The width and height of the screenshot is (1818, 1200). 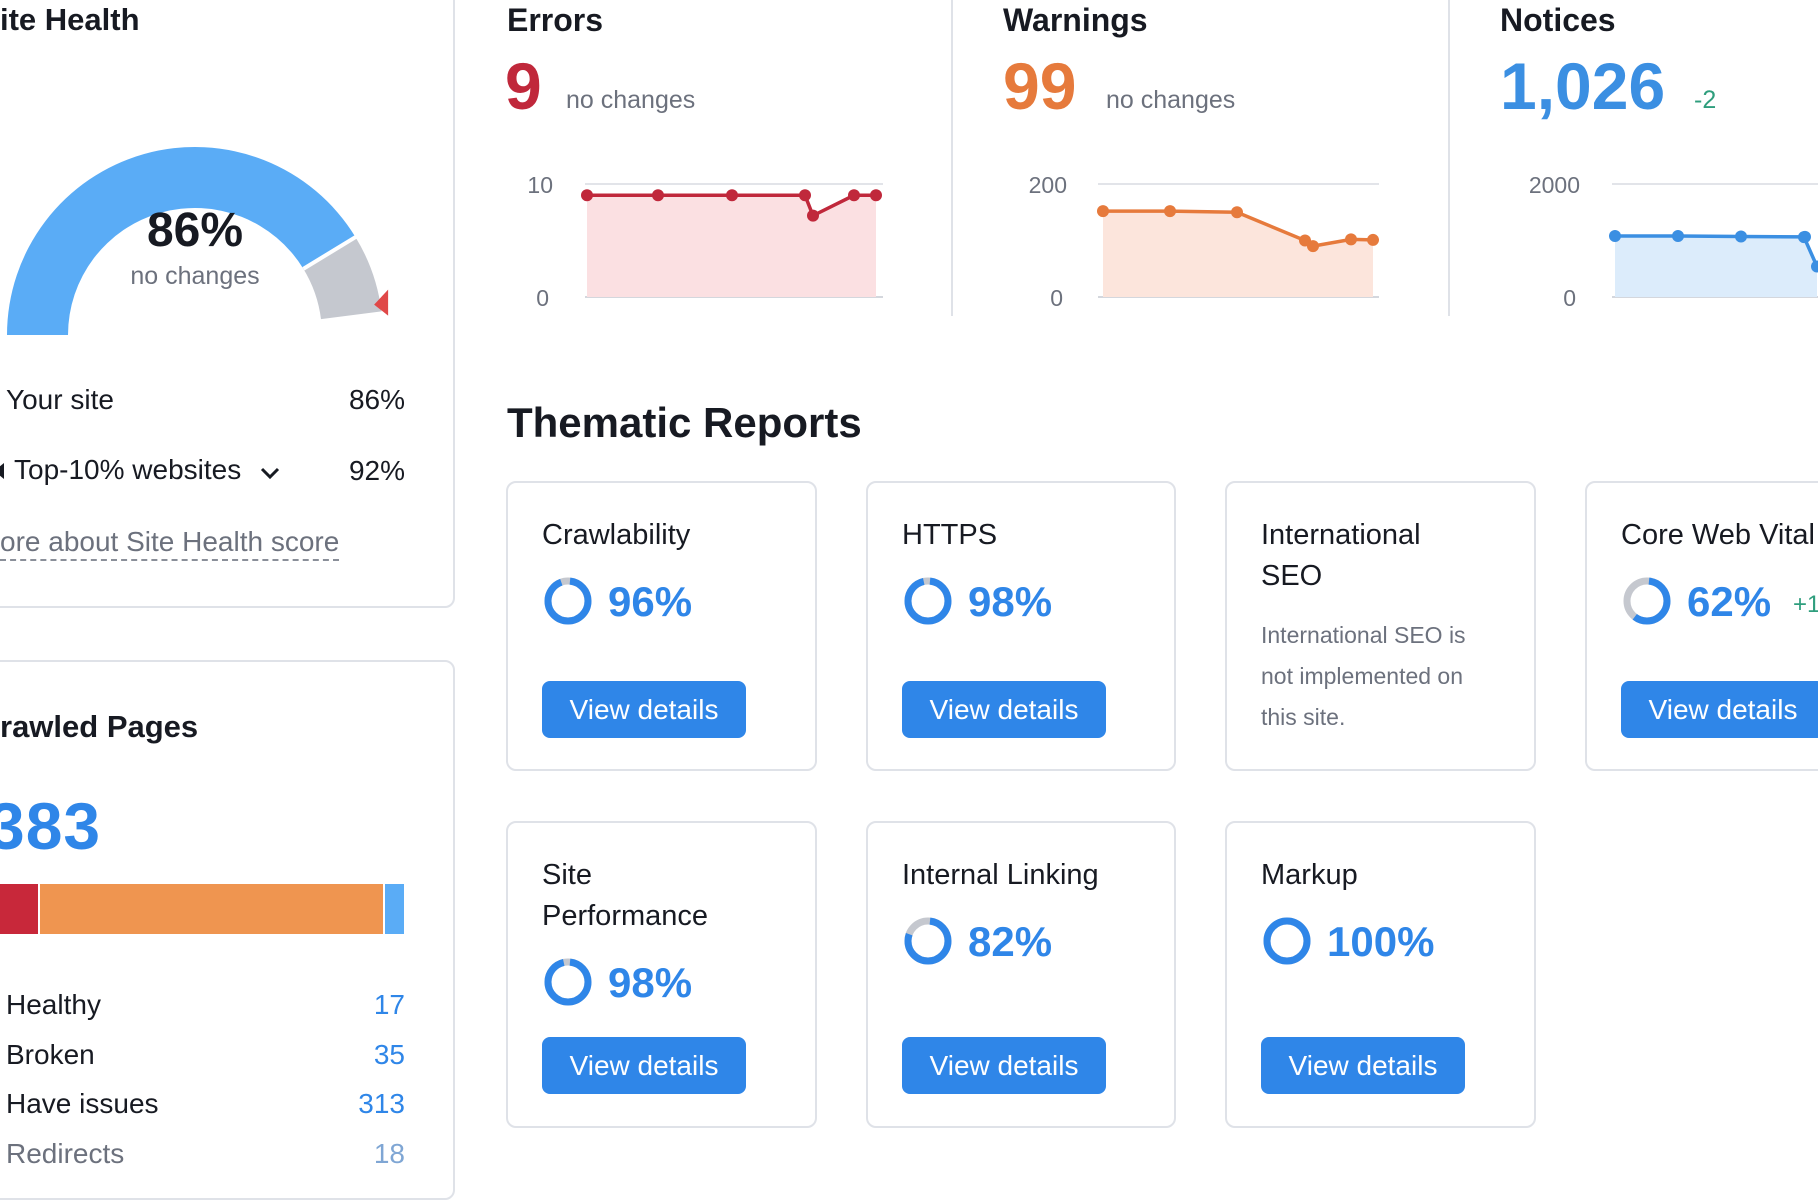 I want to click on errors-title: Errors, so click(x=555, y=20).